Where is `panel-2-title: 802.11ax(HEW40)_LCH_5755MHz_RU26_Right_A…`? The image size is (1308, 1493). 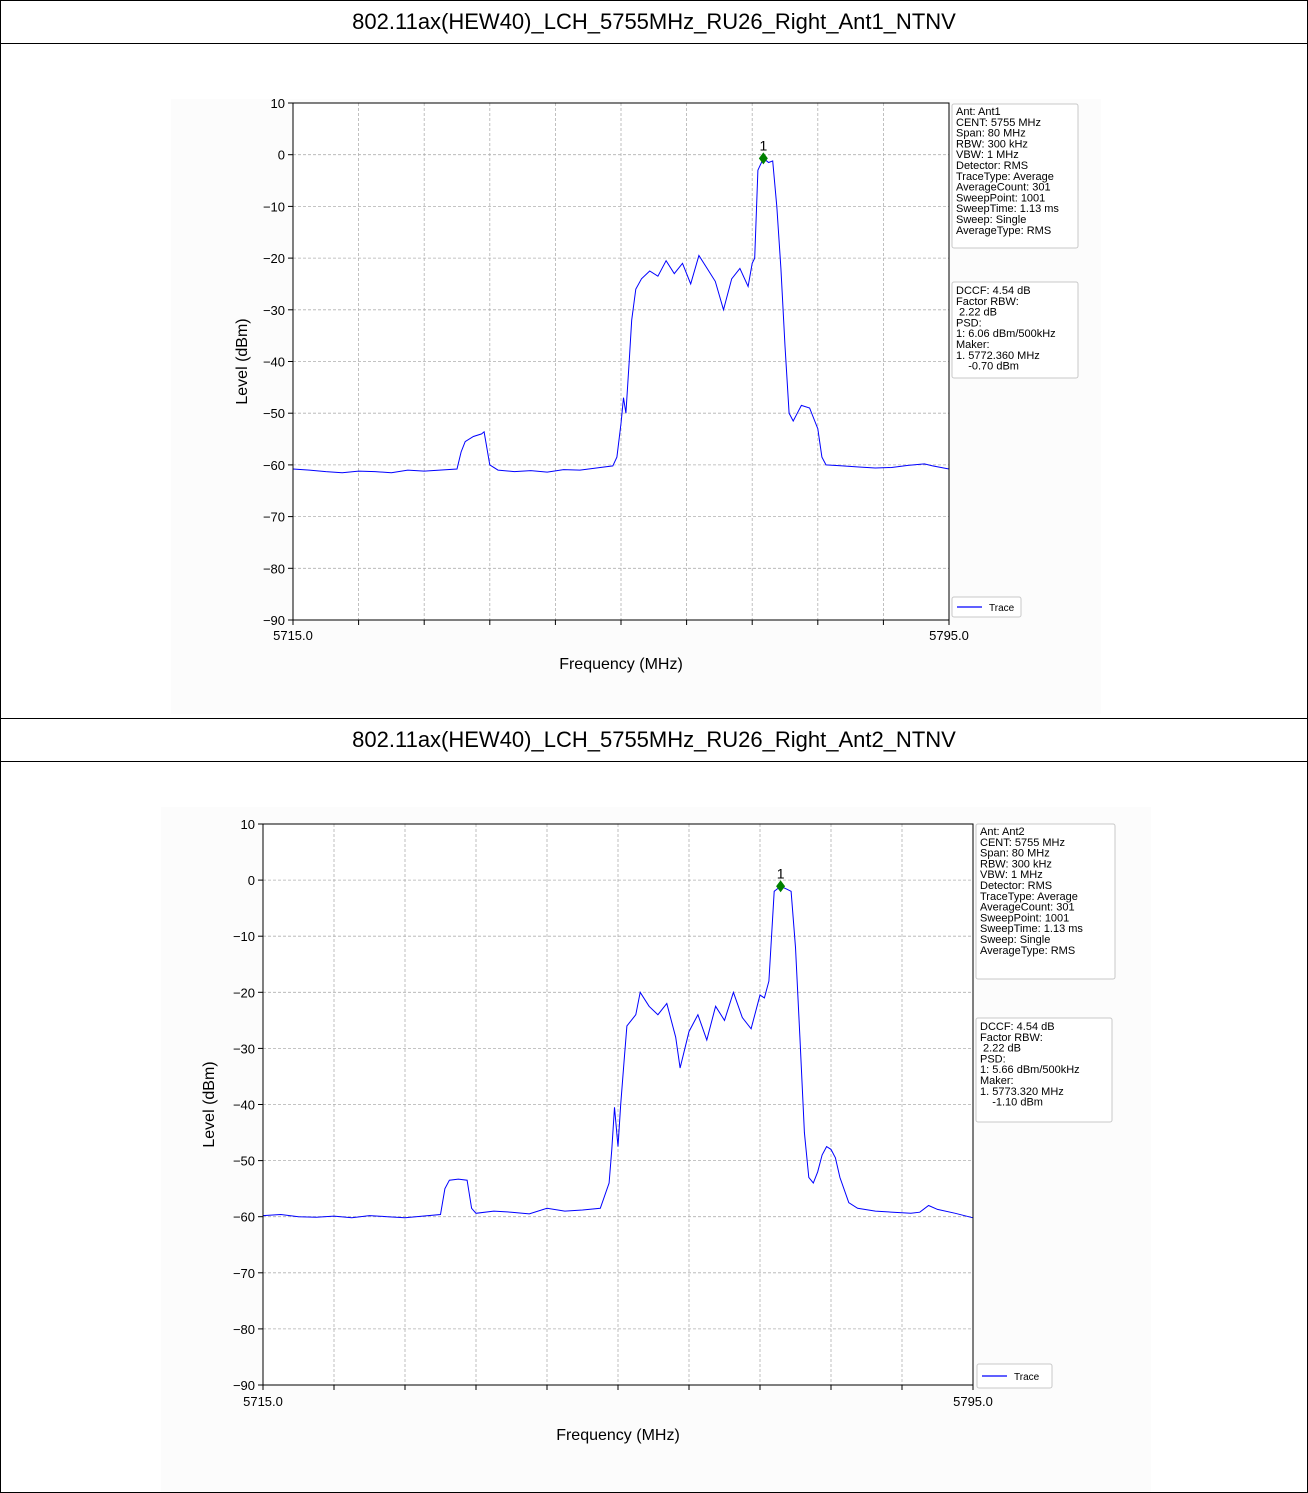
panel-2-title: 802.11ax(HEW40)_LCH_5755MHz_RU26_Right_A… is located at coordinates (654, 740).